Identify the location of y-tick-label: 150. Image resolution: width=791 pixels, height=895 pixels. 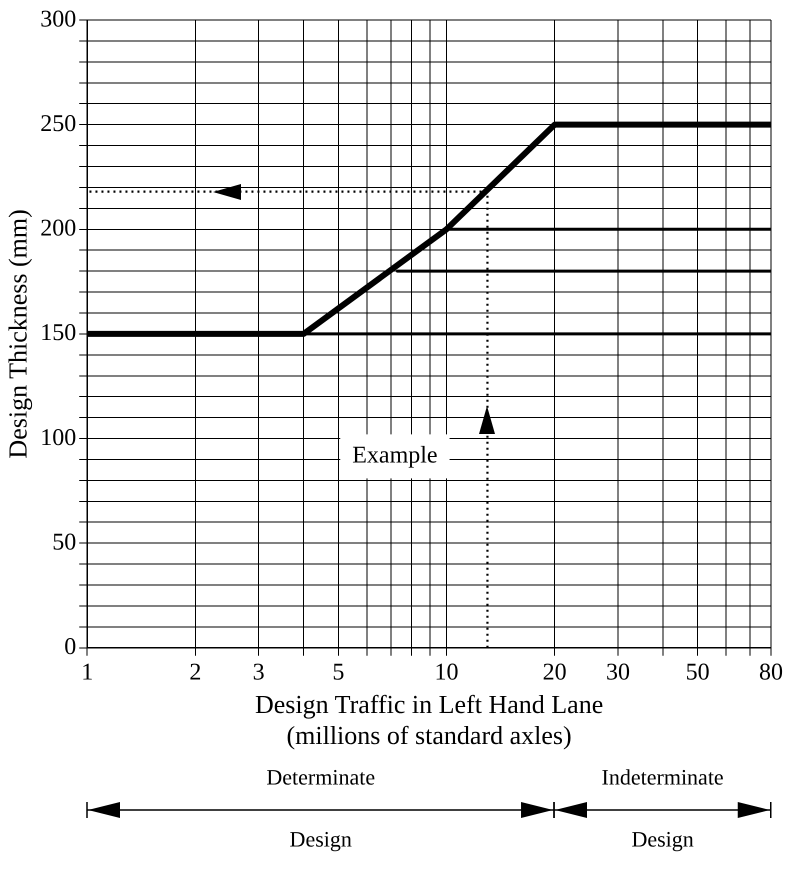
(58, 333).